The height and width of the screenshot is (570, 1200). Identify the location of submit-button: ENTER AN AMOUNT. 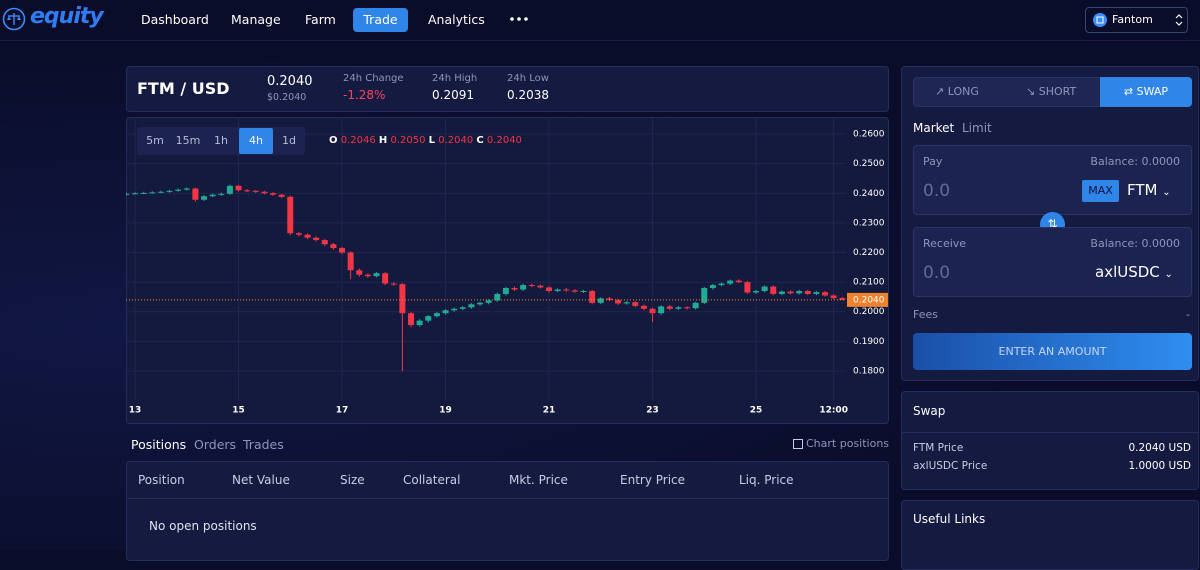
(1052, 351).